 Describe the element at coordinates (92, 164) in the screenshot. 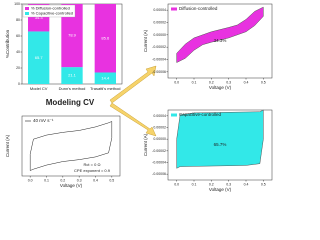

I see `annotation: Rct = 0 Ω` at that location.